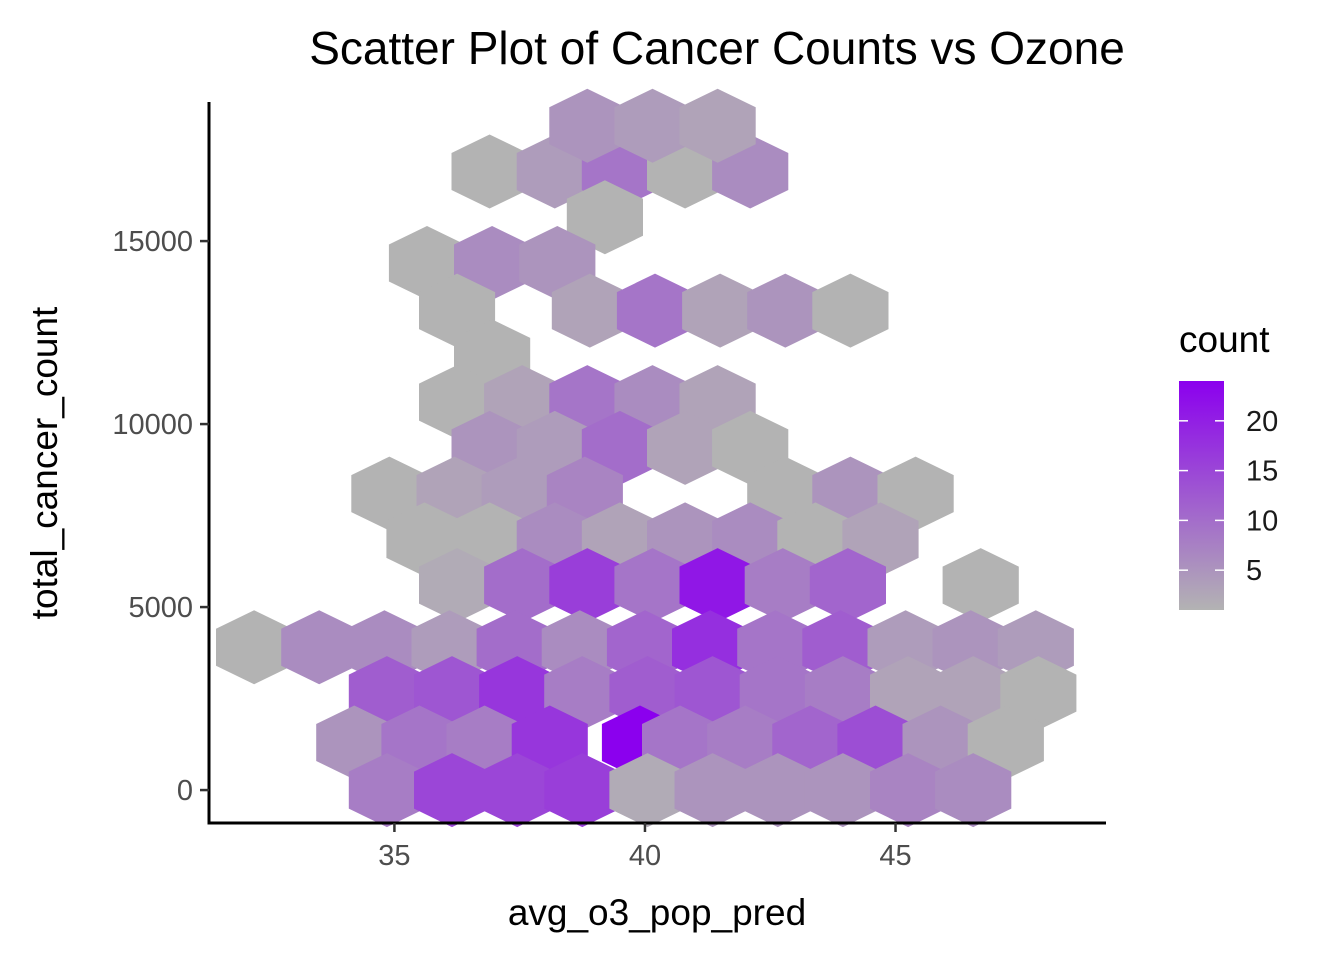  I want to click on y-axis-title: total_cancer_count, so click(44, 462).